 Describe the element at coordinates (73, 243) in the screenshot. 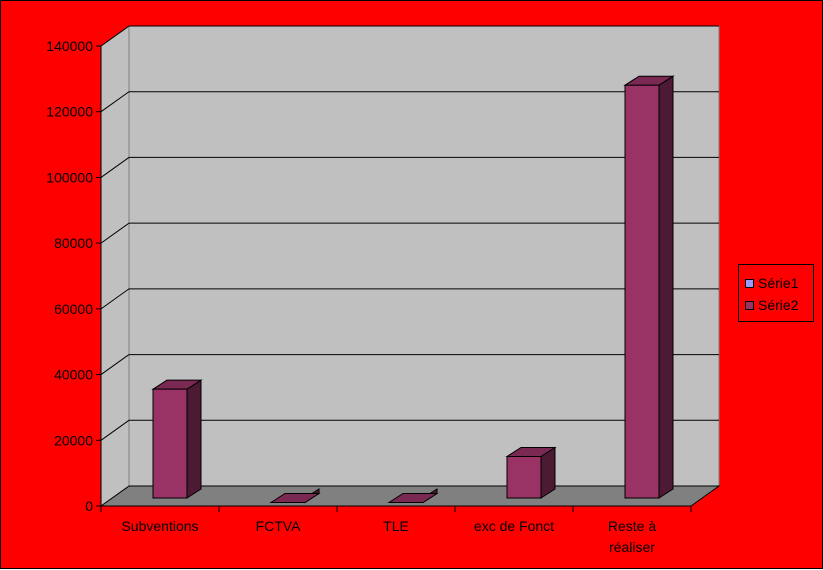

I see `y-tick-label: 80000` at that location.